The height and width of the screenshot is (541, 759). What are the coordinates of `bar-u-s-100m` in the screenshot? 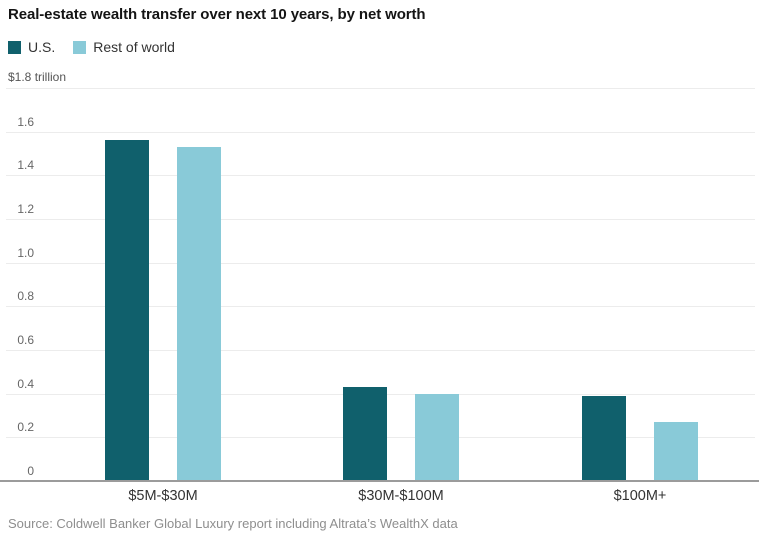 It's located at (604, 438).